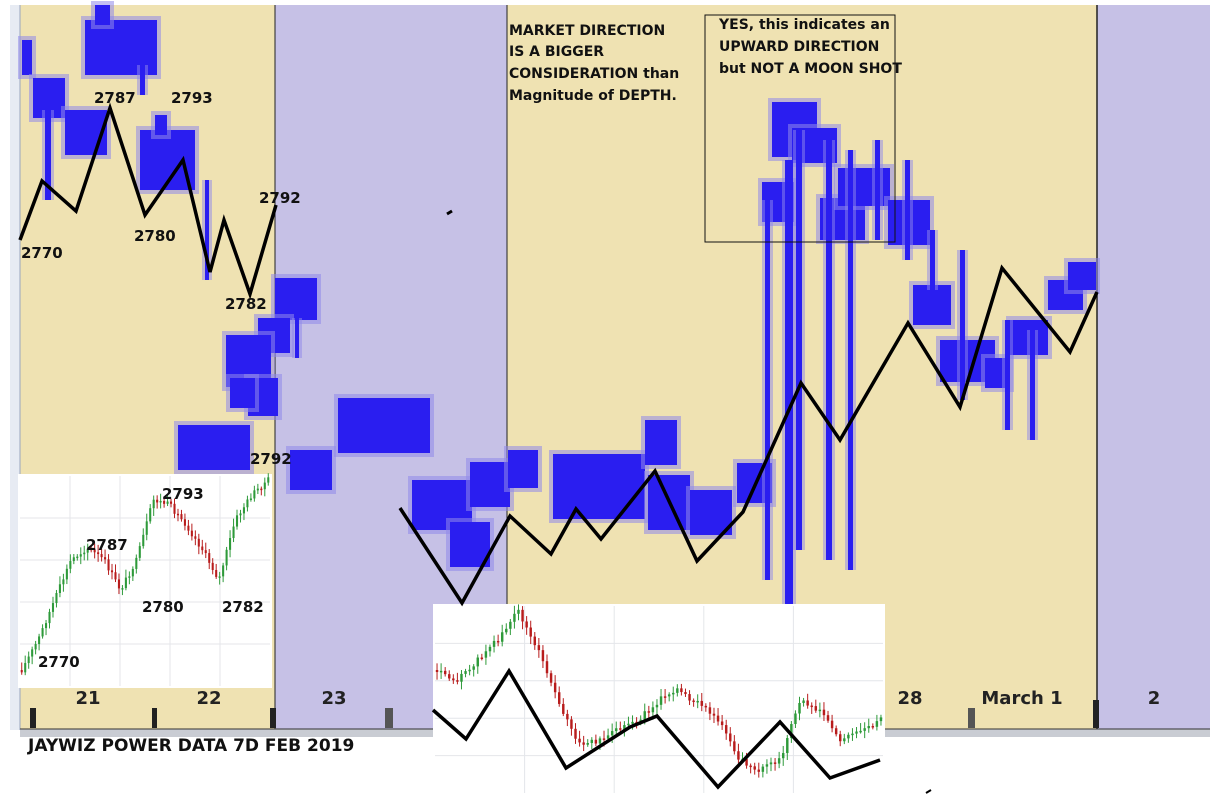 The image size is (1210, 795). Describe the element at coordinates (800, 128) in the screenshot. I see `annotation-box` at that location.